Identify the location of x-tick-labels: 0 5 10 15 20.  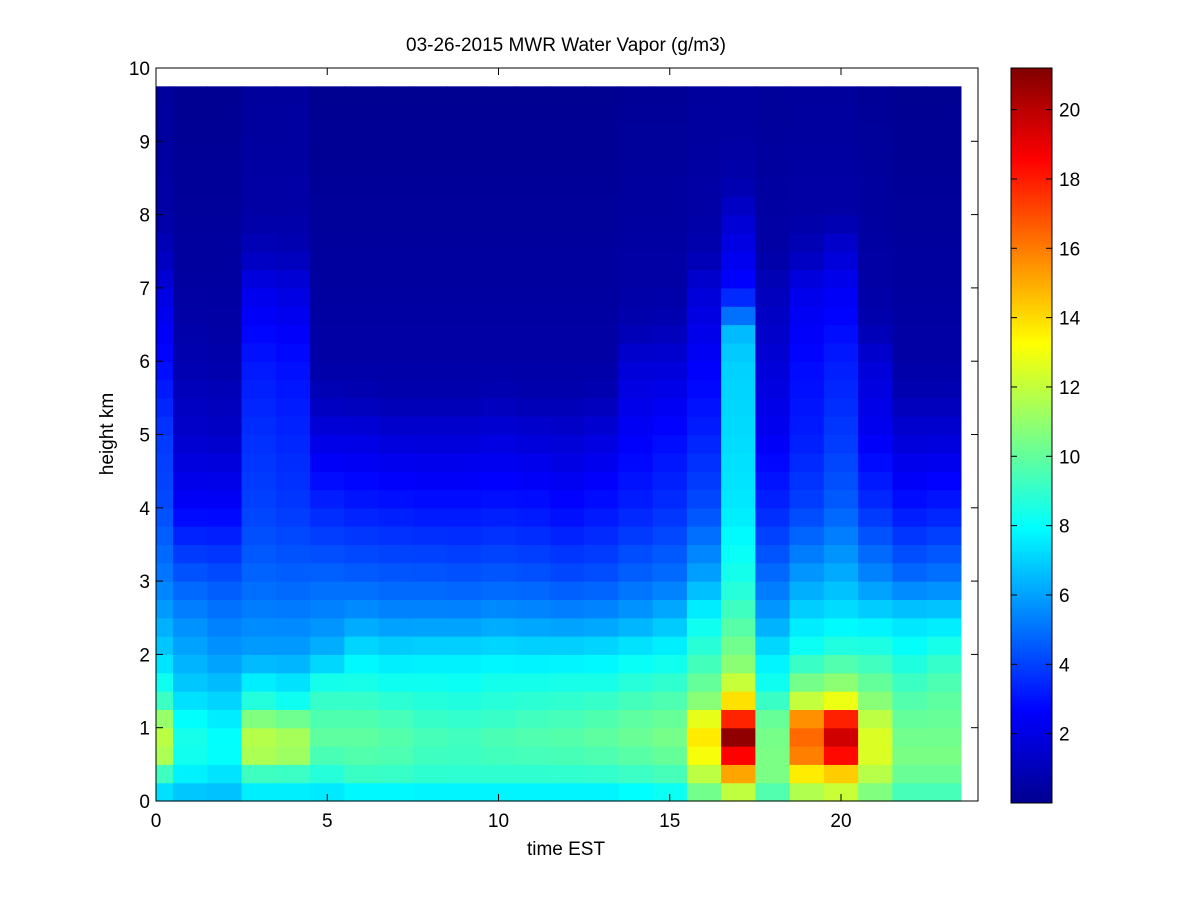
(501, 821).